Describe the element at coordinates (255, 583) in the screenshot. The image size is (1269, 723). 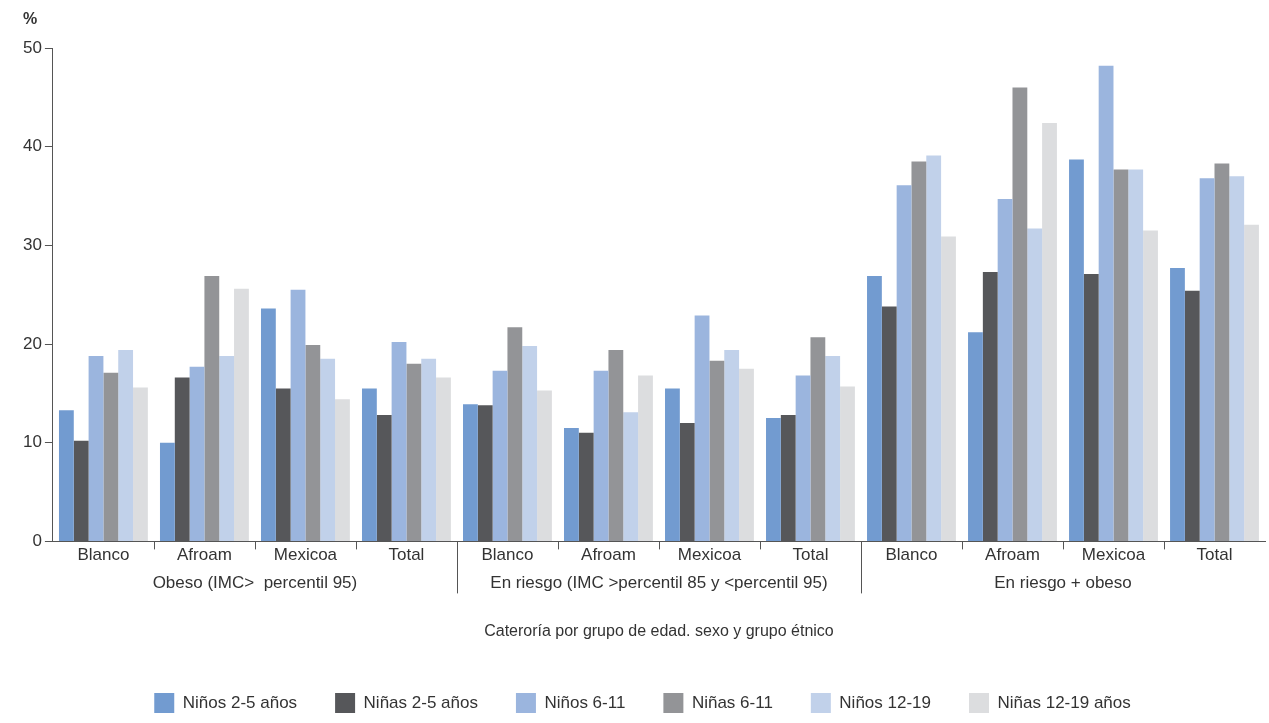
I see `text: Obeso (IMC> percentil 95)` at that location.